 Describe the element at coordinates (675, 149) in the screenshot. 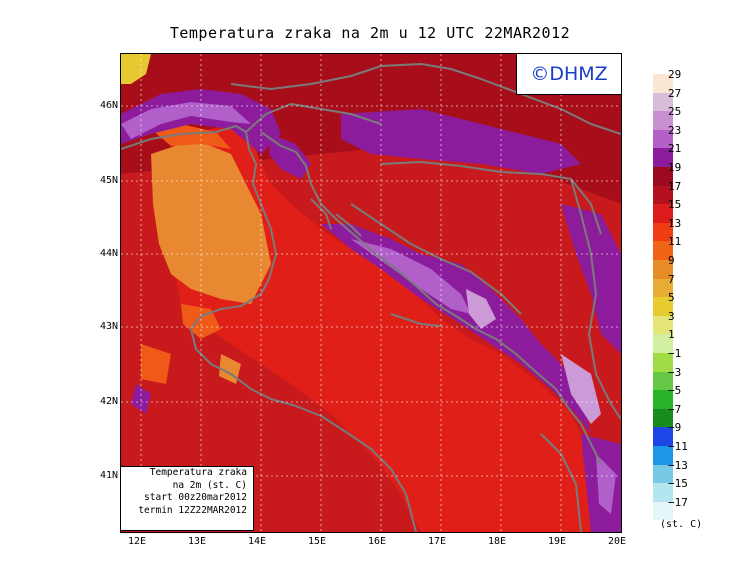

I see `legend-label: 21` at that location.